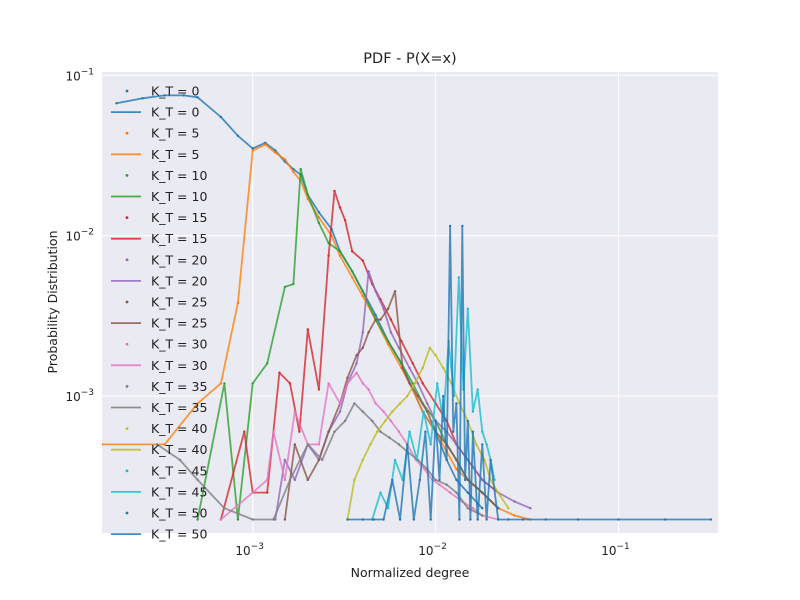 Image resolution: width=800 pixels, height=600 pixels. What do you see at coordinates (179, 175) in the screenshot?
I see `legend-label: K_T = 10` at bounding box center [179, 175].